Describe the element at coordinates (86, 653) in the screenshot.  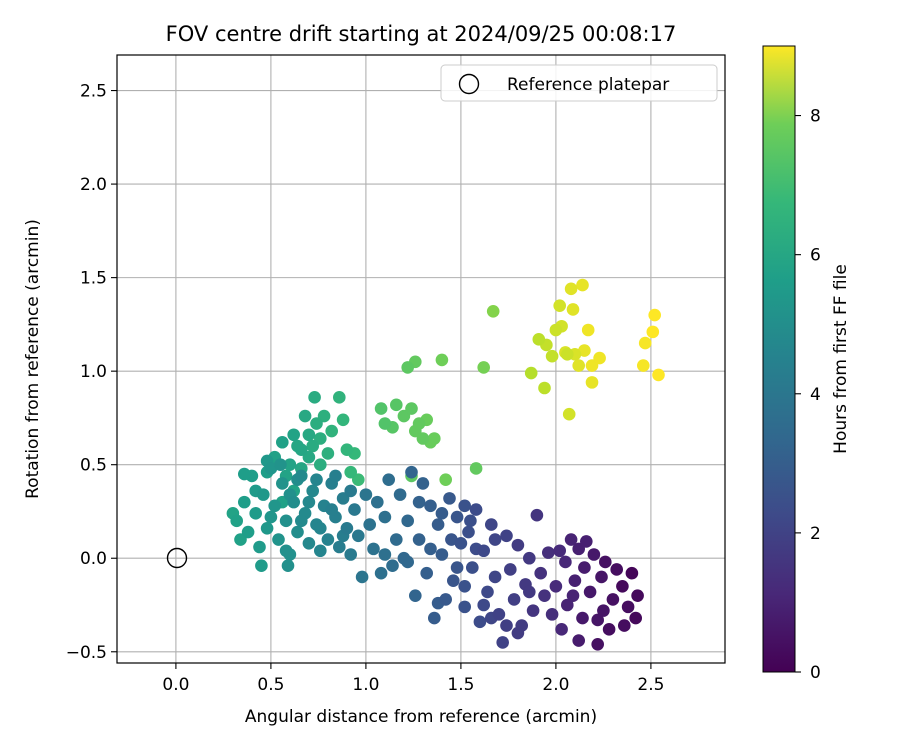
I see `y-tick-label: −0.5` at that location.